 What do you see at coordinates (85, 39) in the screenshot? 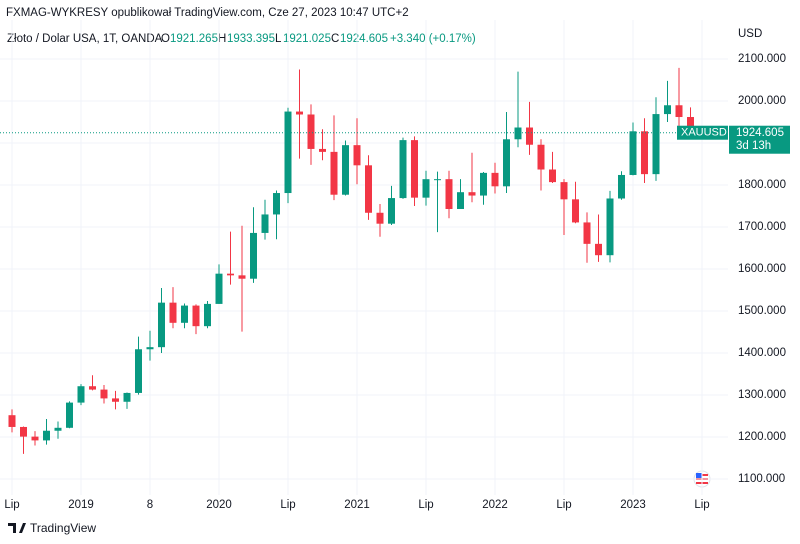
I see `legend-symbol: Złoto / Dolar USA, 1T, OANDA` at bounding box center [85, 39].